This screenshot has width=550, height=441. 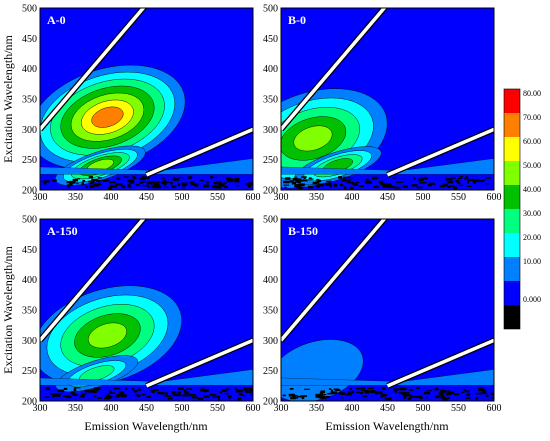 I want to click on scatter-band, so click(x=146, y=166).